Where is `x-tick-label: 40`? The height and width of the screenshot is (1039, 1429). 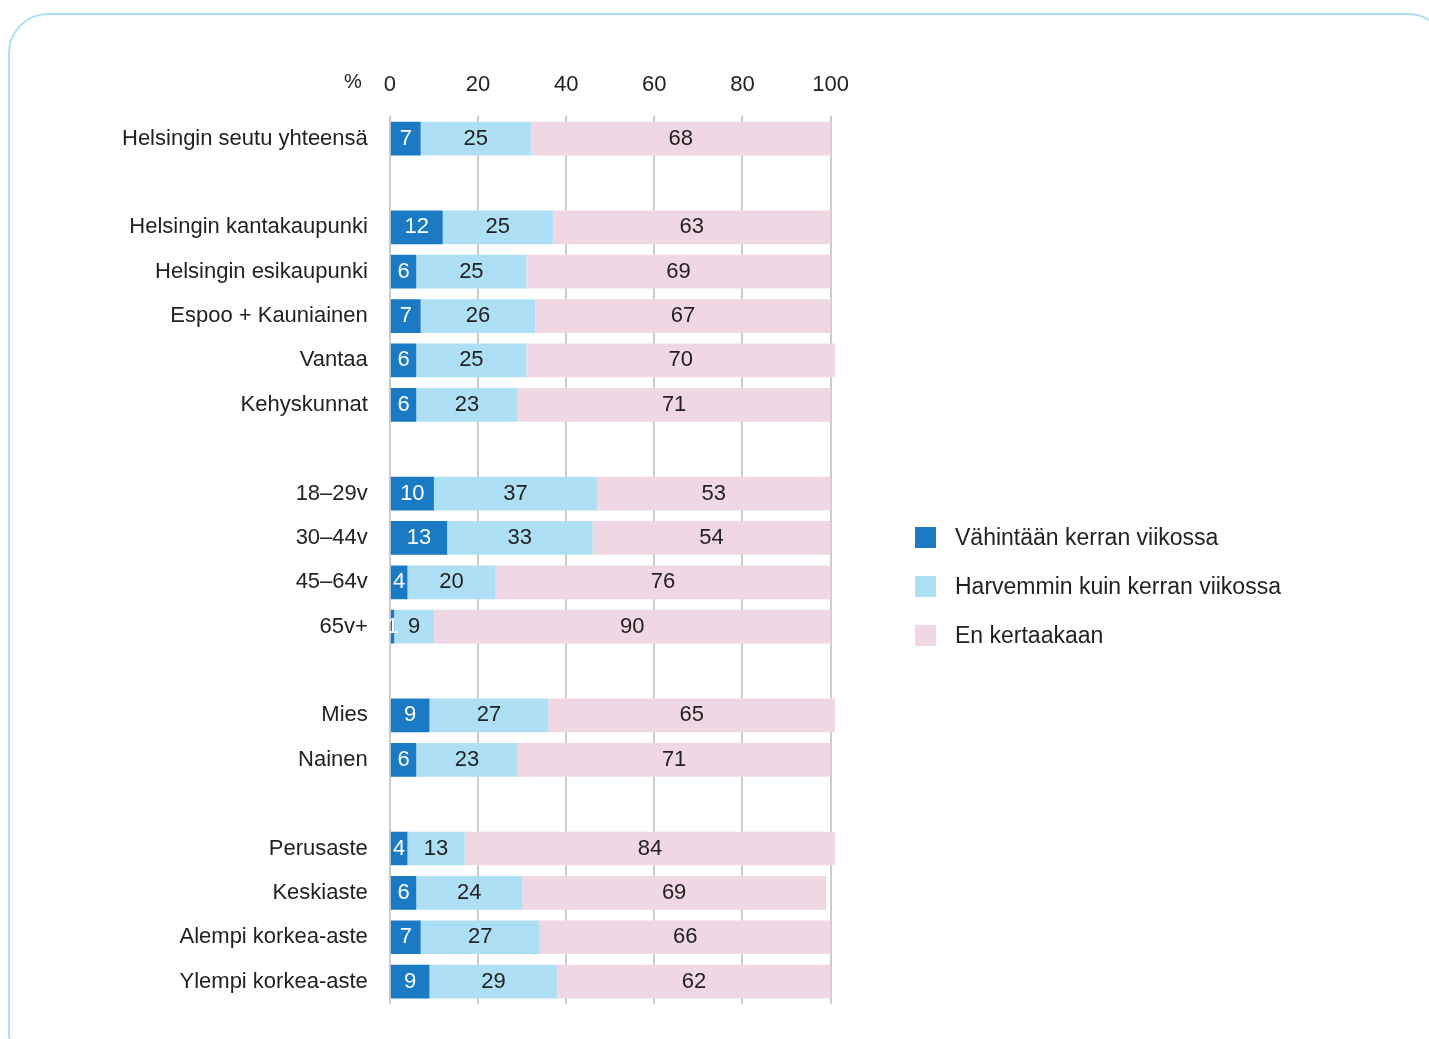 x-tick-label: 40 is located at coordinates (566, 84).